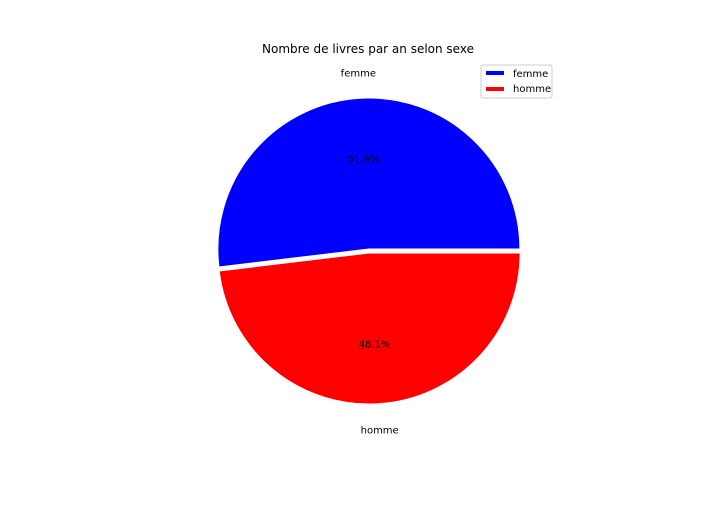 Image resolution: width=720 pixels, height=508 pixels. Describe the element at coordinates (495, 73) in the screenshot. I see `legend-swatch-femme` at that location.